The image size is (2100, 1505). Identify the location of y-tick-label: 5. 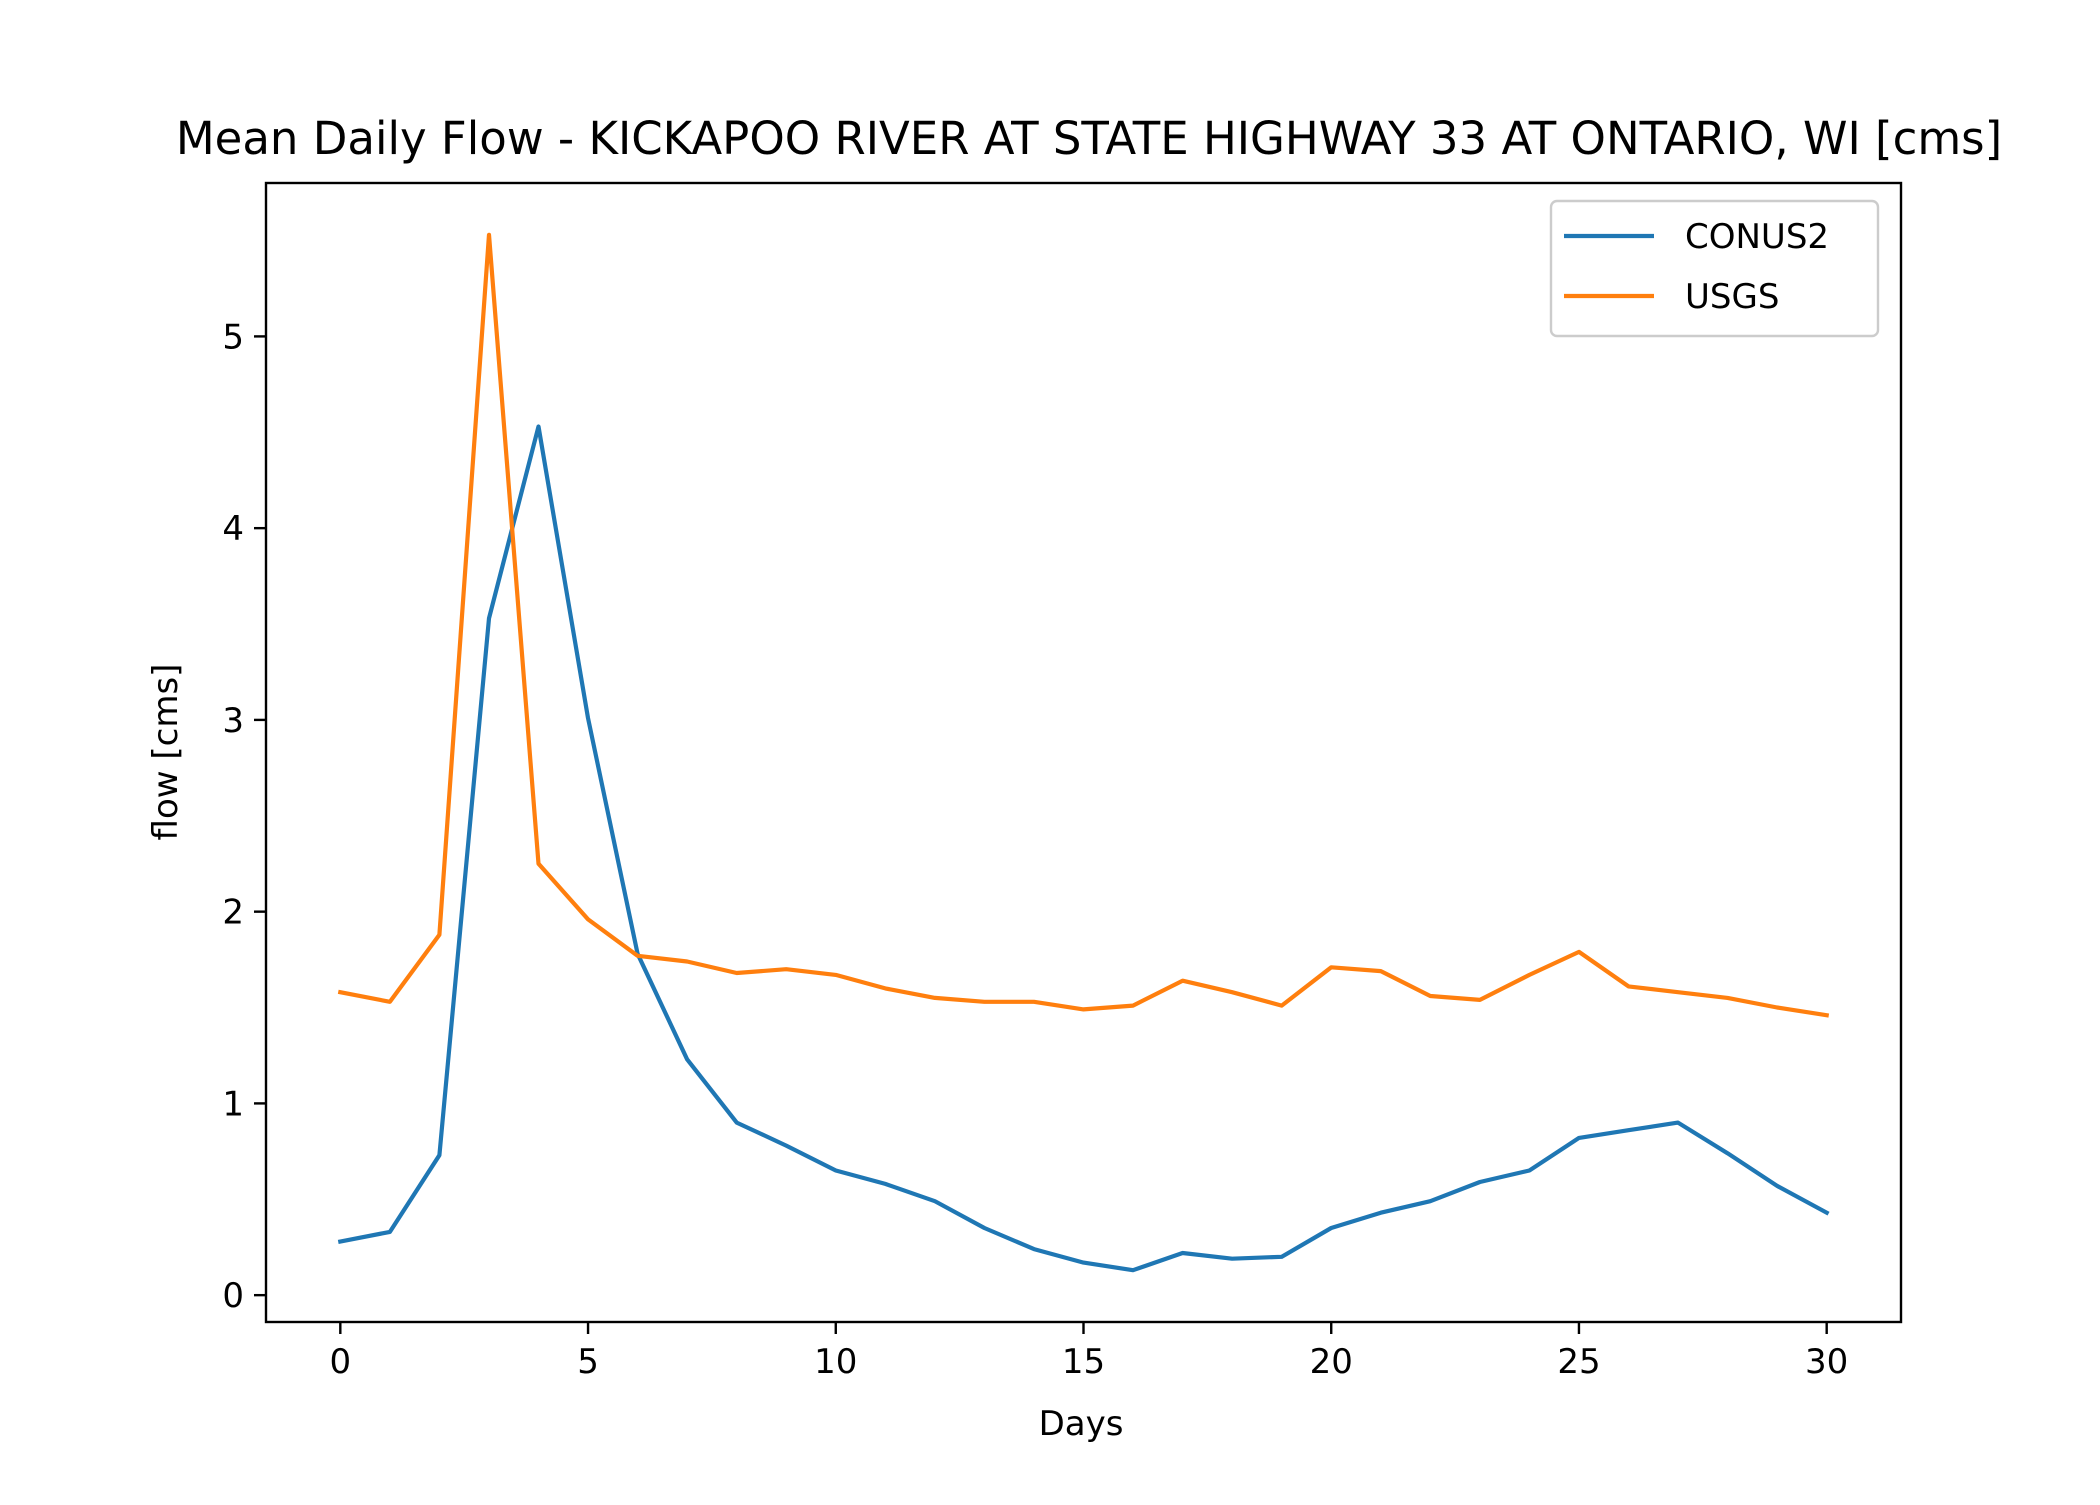
(233, 337).